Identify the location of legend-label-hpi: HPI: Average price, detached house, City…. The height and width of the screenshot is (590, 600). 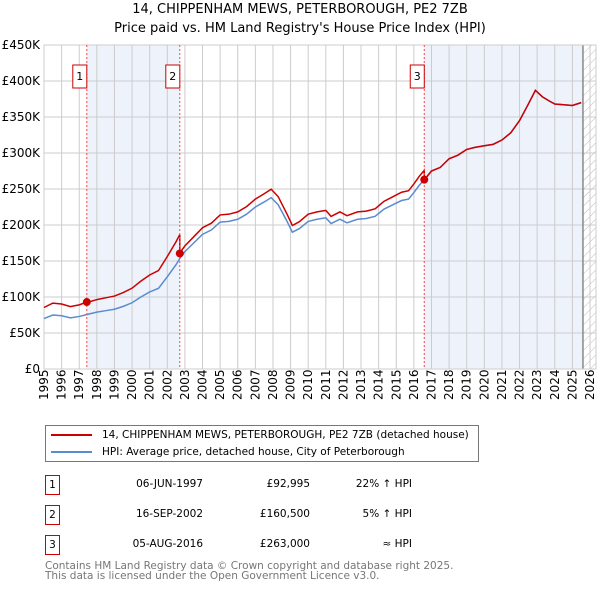
(253, 452).